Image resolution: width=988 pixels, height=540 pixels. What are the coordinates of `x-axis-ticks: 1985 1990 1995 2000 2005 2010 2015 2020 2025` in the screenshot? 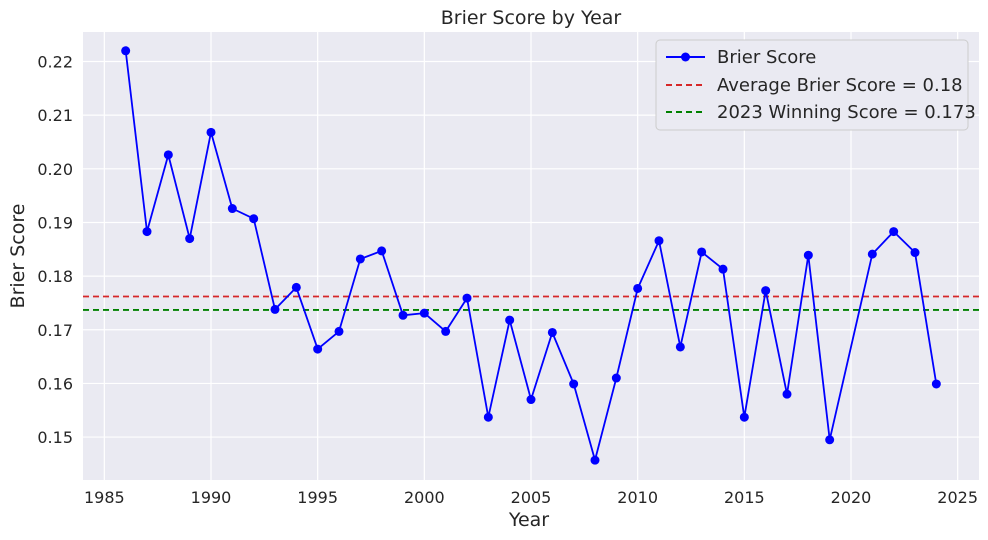 It's located at (531, 497).